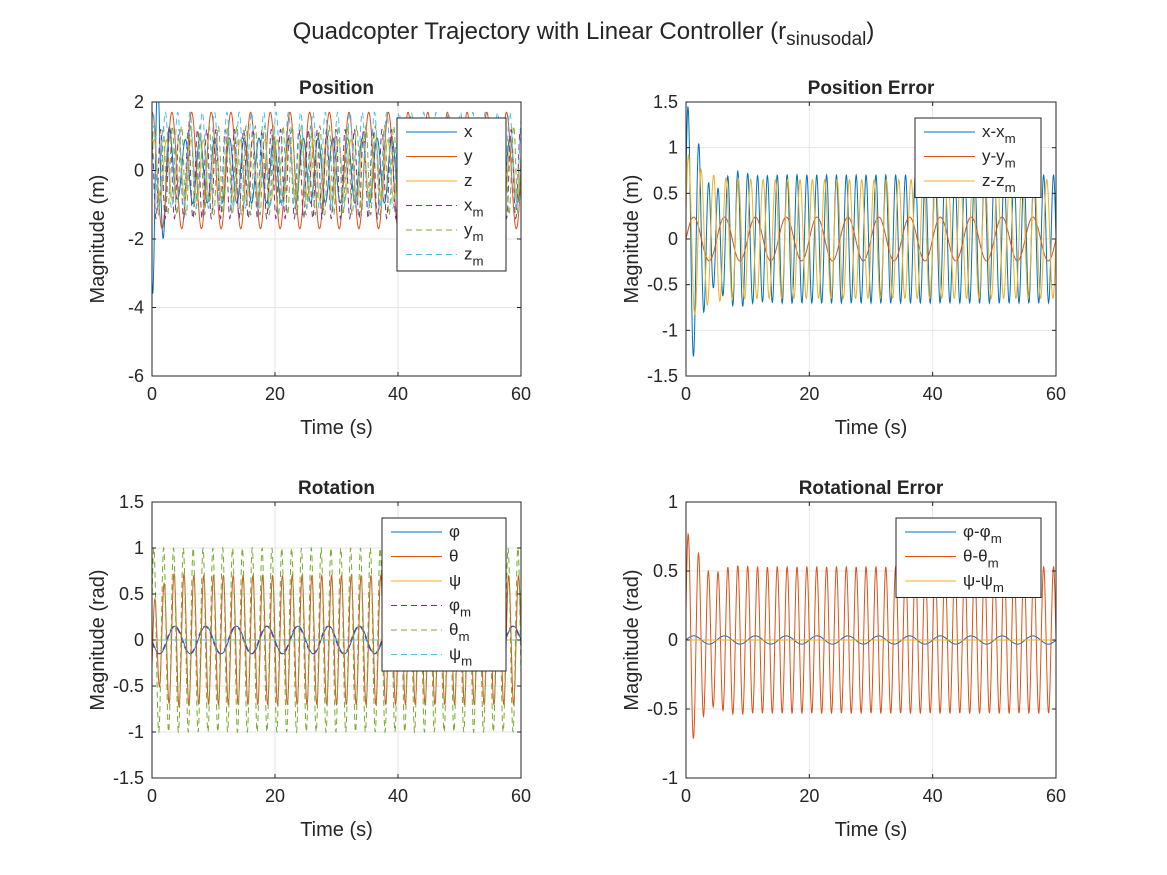 The height and width of the screenshot is (875, 1167). What do you see at coordinates (468, 156) in the screenshot?
I see `legend-entry: y` at bounding box center [468, 156].